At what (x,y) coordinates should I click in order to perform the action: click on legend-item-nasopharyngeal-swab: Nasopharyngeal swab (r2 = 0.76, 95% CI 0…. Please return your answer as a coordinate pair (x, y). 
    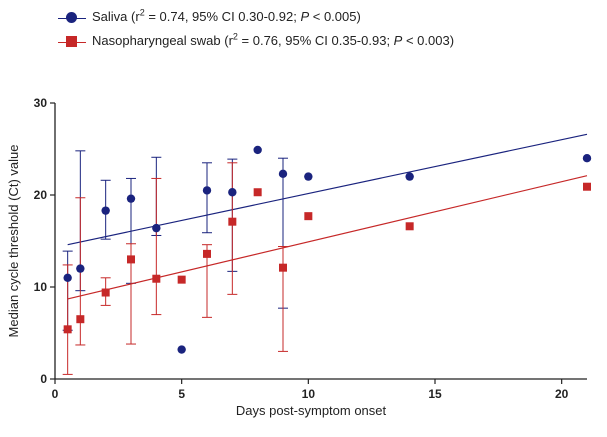
    Looking at the image, I should click on (256, 40).